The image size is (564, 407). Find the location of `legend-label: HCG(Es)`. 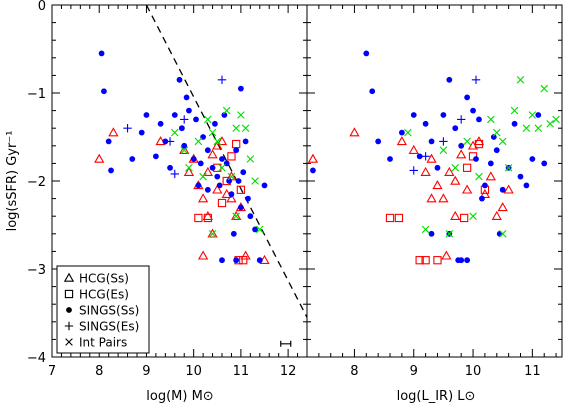

legend-label: HCG(Es) is located at coordinates (104, 295).